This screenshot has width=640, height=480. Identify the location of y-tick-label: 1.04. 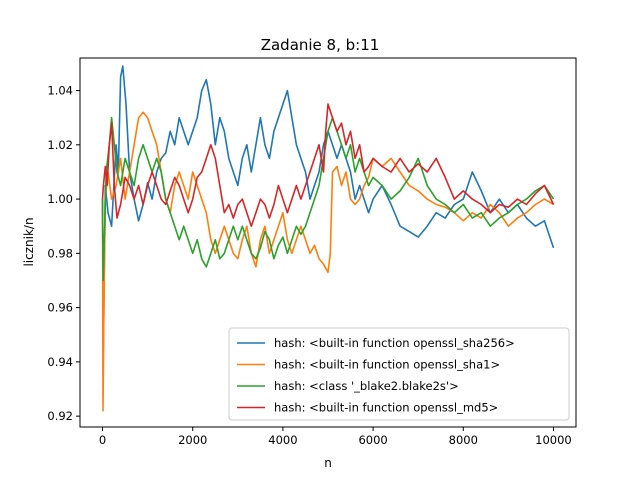
(60, 91).